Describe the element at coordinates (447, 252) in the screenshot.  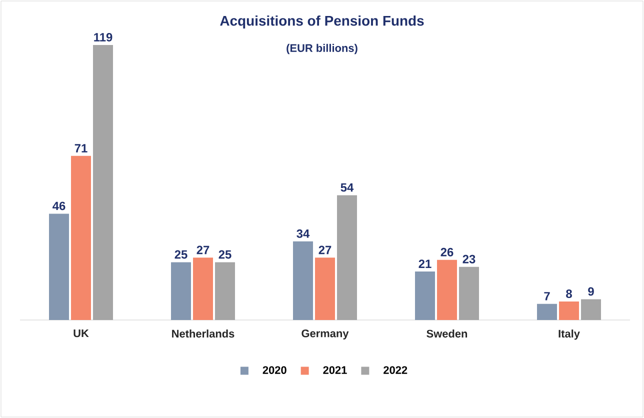
I see `data-label: 26` at that location.